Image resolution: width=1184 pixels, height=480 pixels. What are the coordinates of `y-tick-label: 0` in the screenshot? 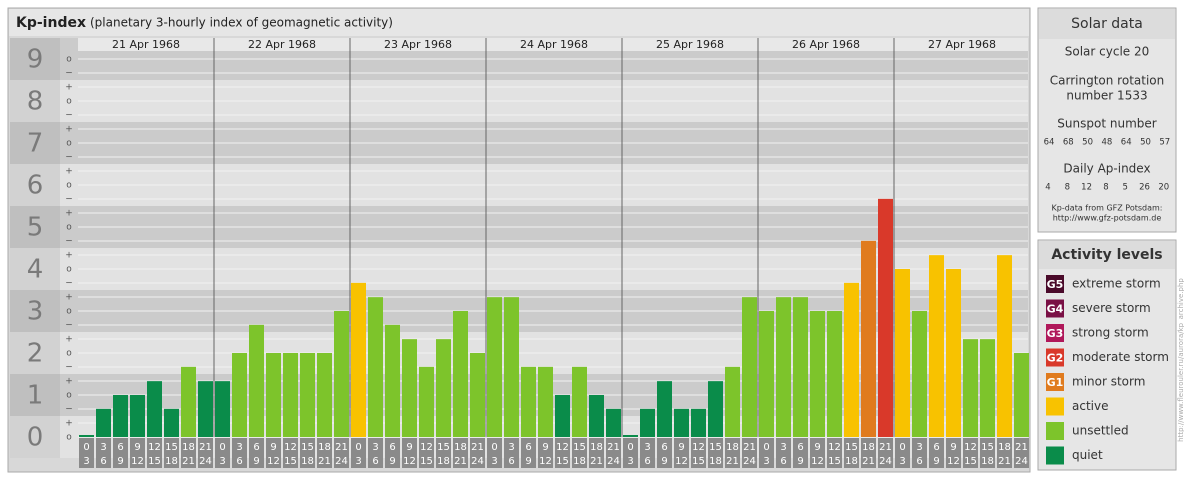 It's located at (35, 438).